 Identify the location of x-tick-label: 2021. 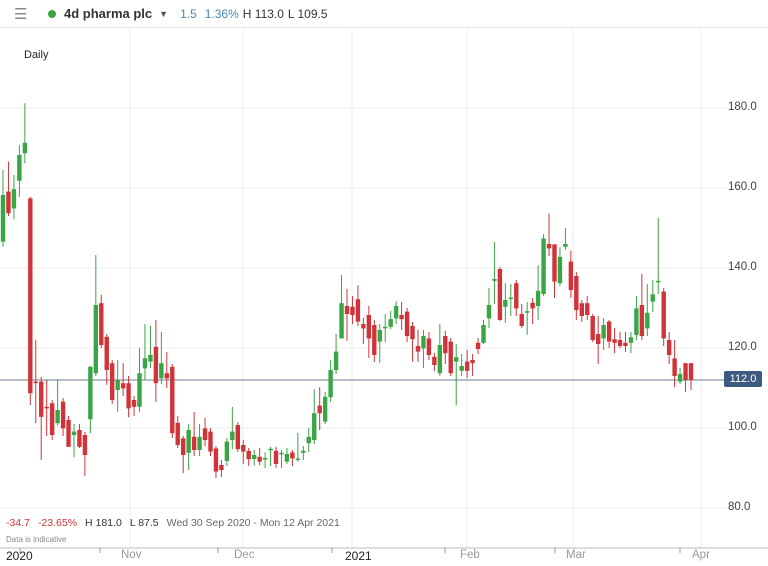
(358, 556).